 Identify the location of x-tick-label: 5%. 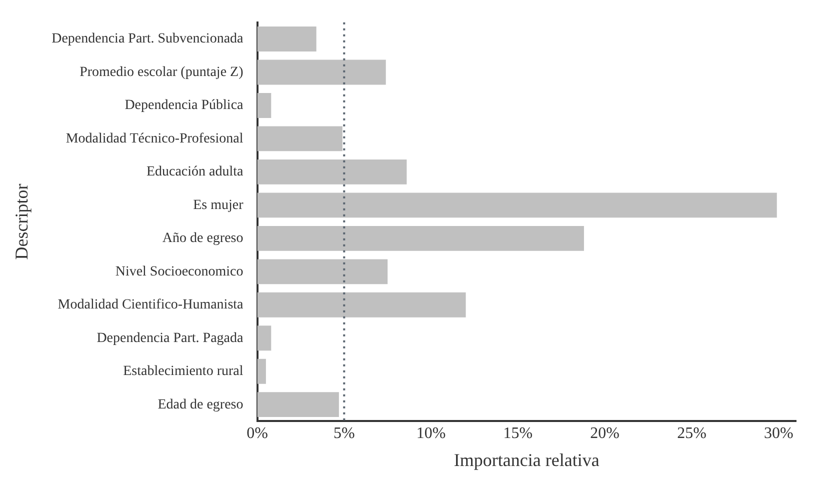
(344, 433).